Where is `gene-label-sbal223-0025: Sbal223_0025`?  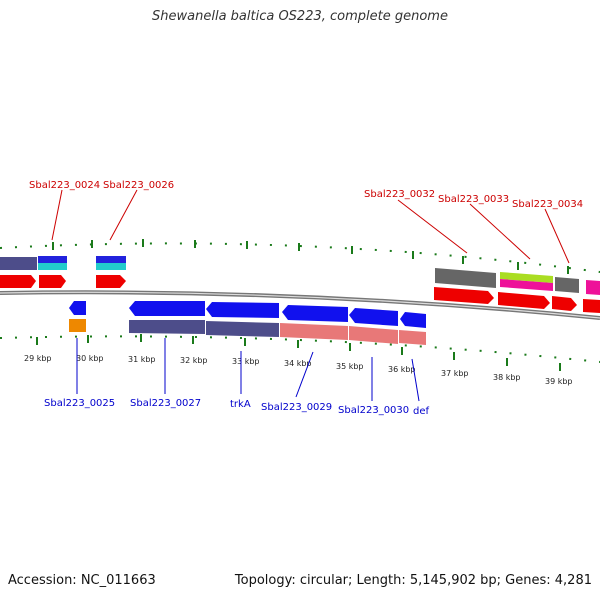 gene-label-sbal223-0025: Sbal223_0025 is located at coordinates (79, 403).